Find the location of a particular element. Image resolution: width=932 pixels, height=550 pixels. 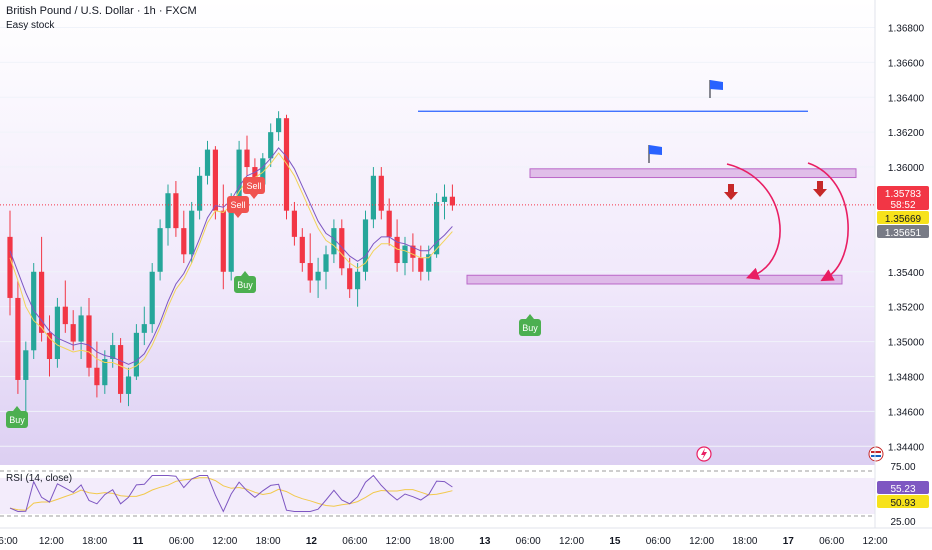

price-tick: 1.35400 is located at coordinates (906, 273).